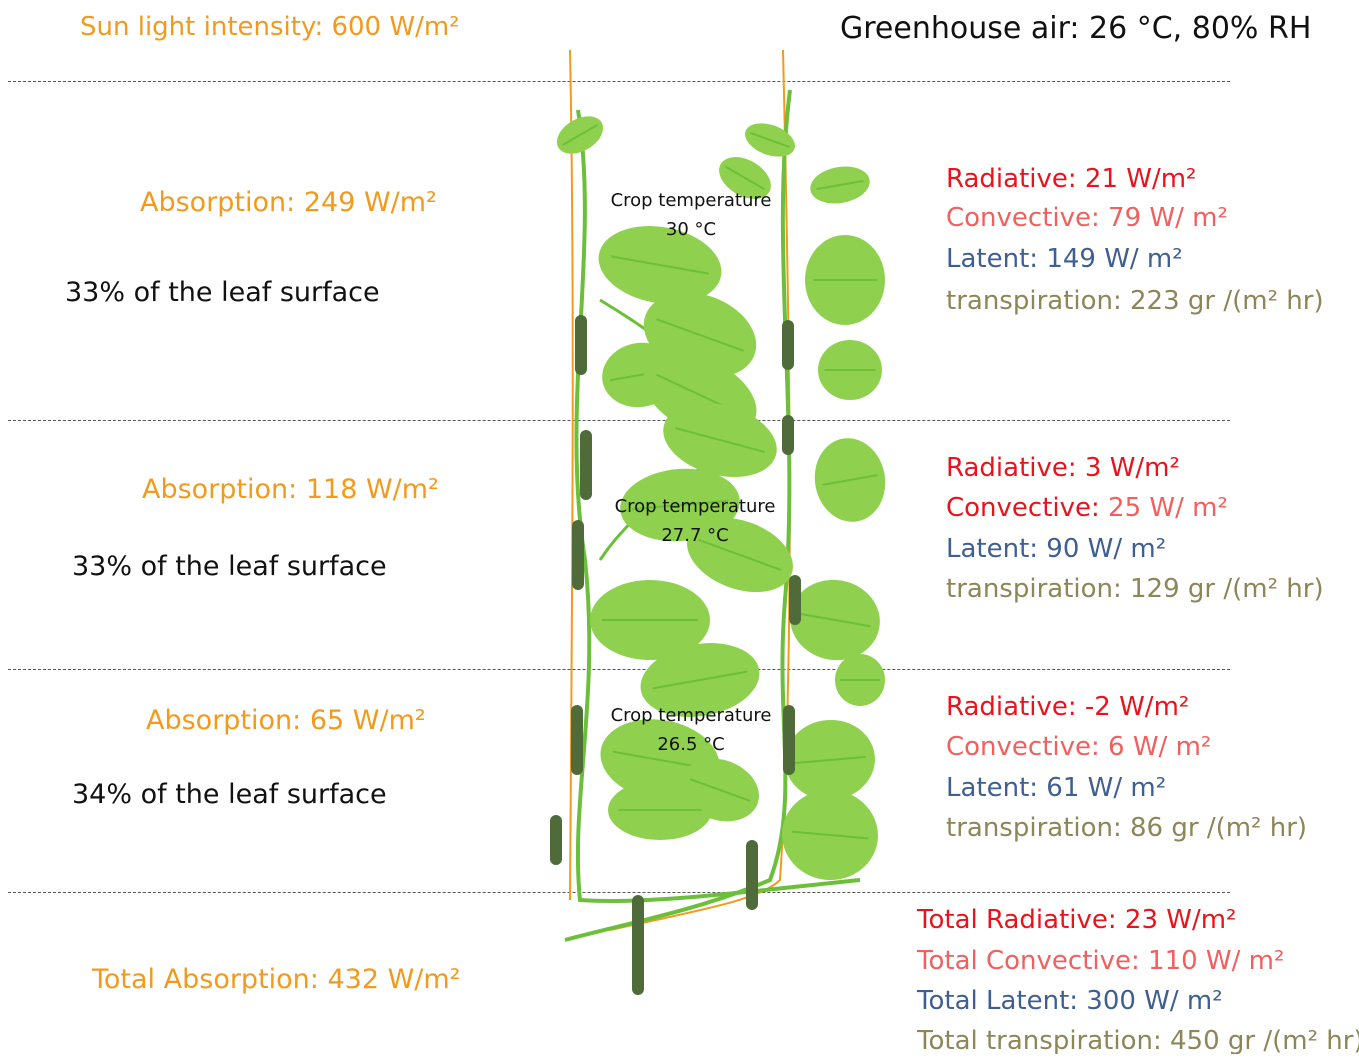 The height and width of the screenshot is (1059, 1359). What do you see at coordinates (619, 892) in the screenshot?
I see `divider-bottom` at bounding box center [619, 892].